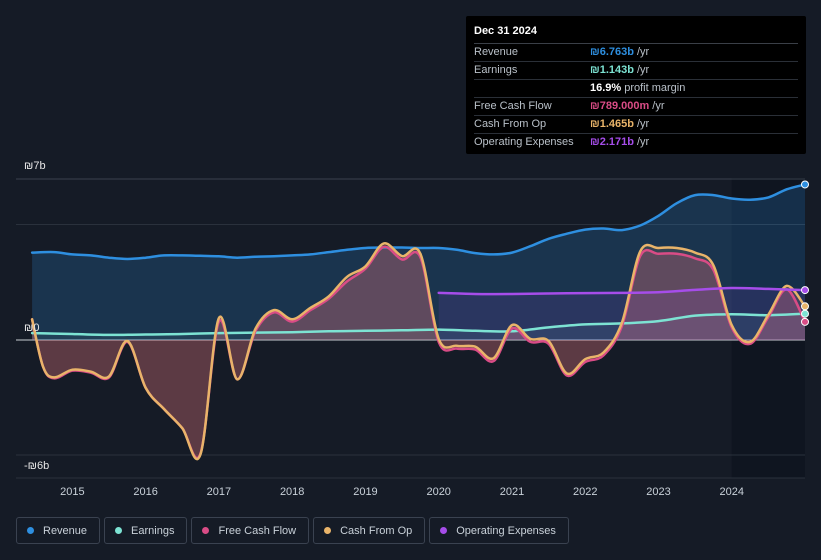 This screenshot has height=560, width=821. Describe the element at coordinates (72, 492) in the screenshot. I see `x-tick-label: 2015` at that location.